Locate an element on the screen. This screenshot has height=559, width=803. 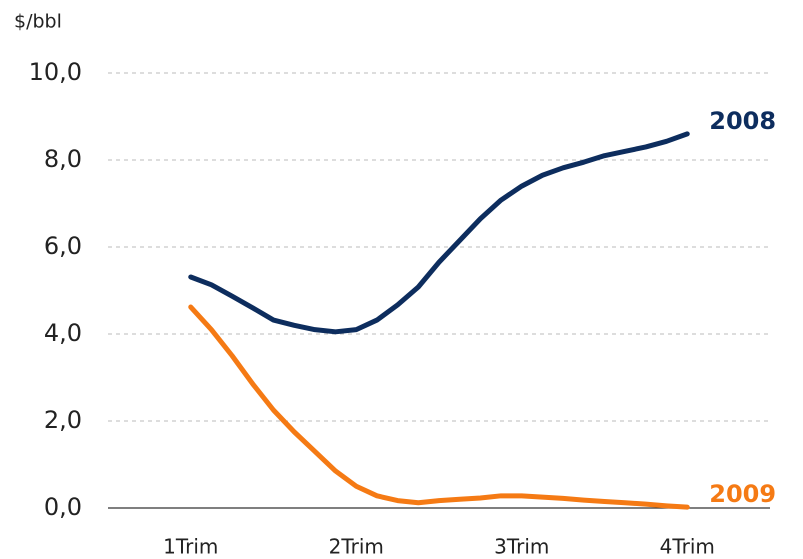
y-tick-label: 8,0 is located at coordinates (63, 159).